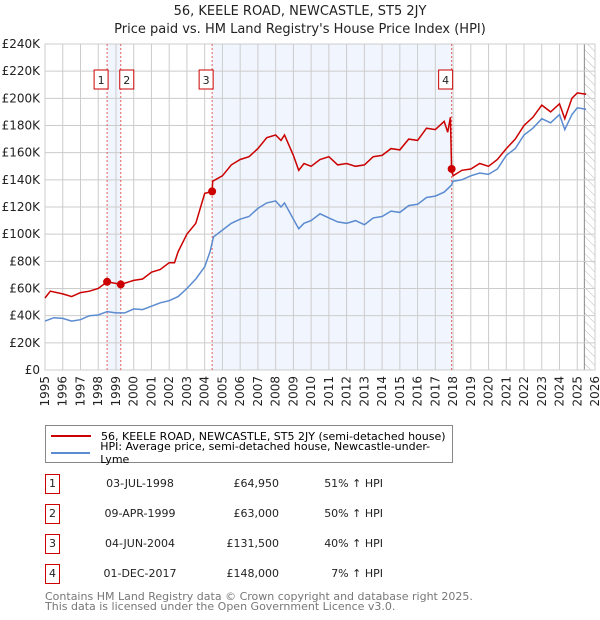 This screenshot has height=620, width=600. I want to click on sale-number: 2, so click(52, 514).